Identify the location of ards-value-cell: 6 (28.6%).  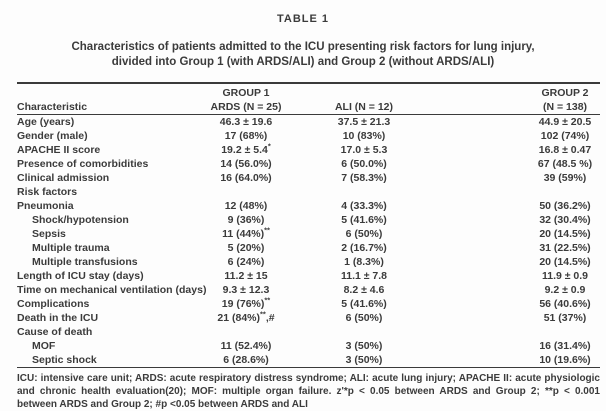
(246, 360).